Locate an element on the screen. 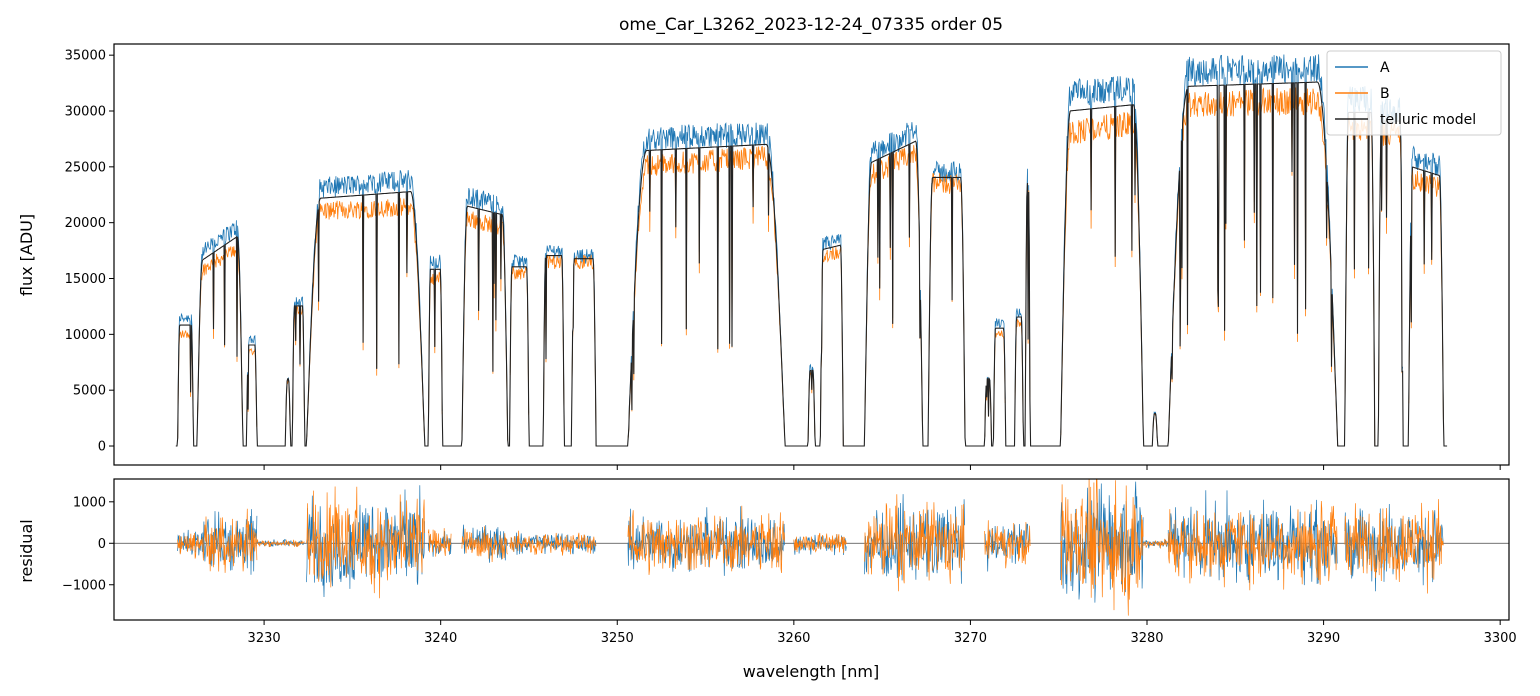  residual-y-tick-label: 0 is located at coordinates (102, 544).